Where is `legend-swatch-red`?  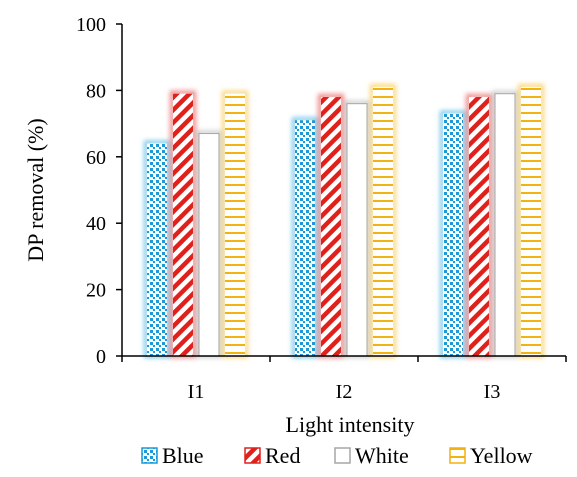
legend-swatch-red is located at coordinates (252, 455).